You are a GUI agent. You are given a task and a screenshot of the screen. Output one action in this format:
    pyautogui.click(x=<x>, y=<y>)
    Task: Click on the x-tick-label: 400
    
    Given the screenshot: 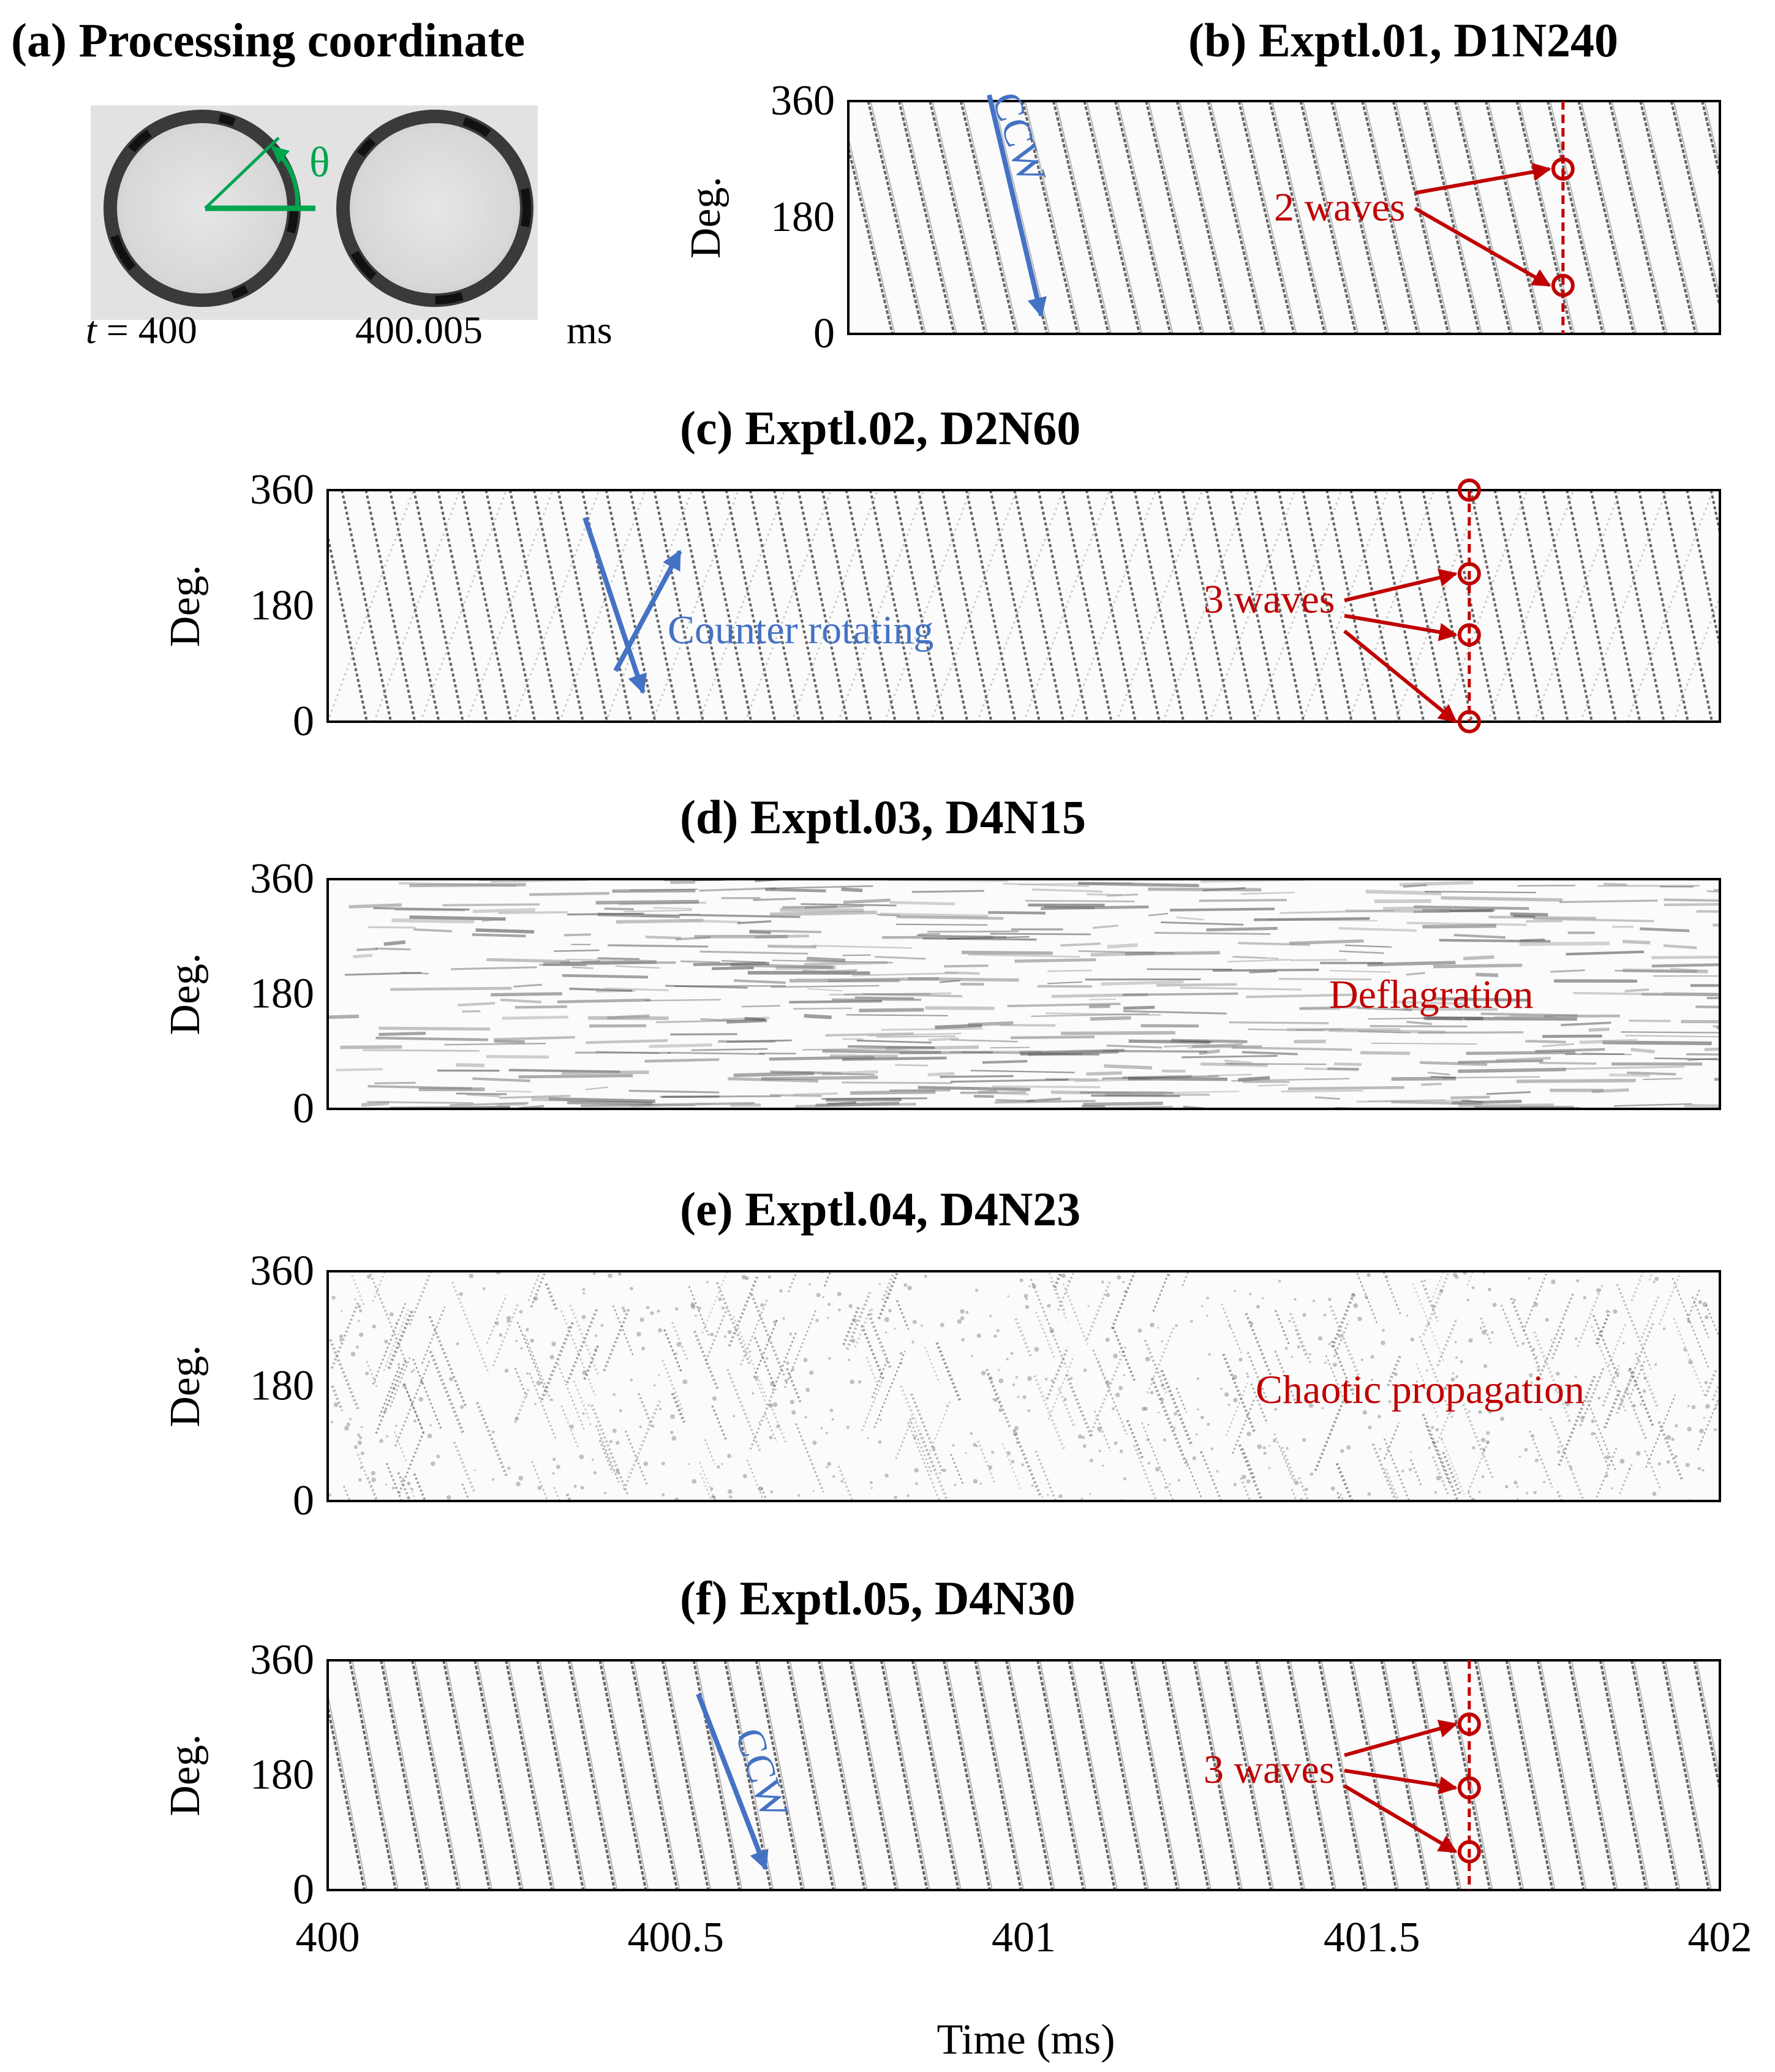 What is the action you would take?
    pyautogui.click(x=328, y=1937)
    